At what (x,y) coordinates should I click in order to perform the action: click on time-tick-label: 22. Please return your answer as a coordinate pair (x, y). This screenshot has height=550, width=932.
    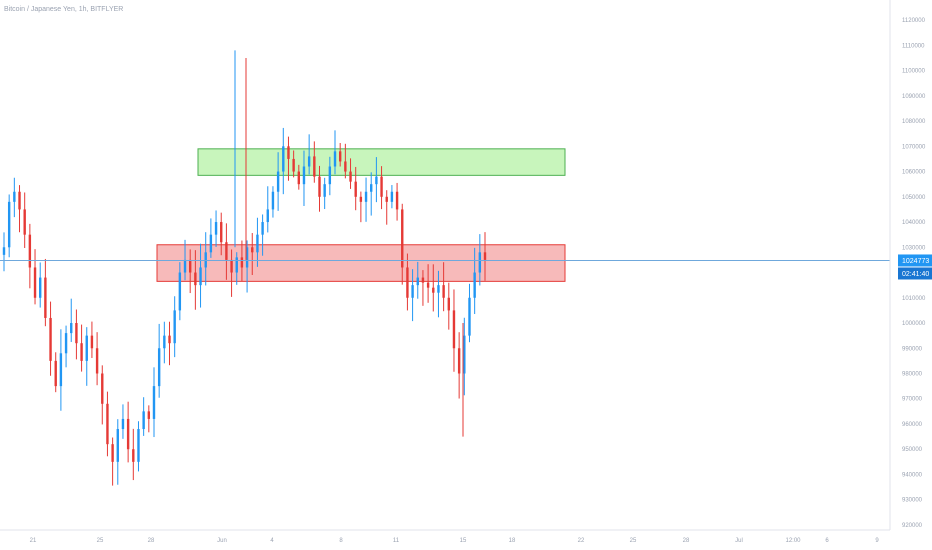
    Looking at the image, I should click on (581, 541).